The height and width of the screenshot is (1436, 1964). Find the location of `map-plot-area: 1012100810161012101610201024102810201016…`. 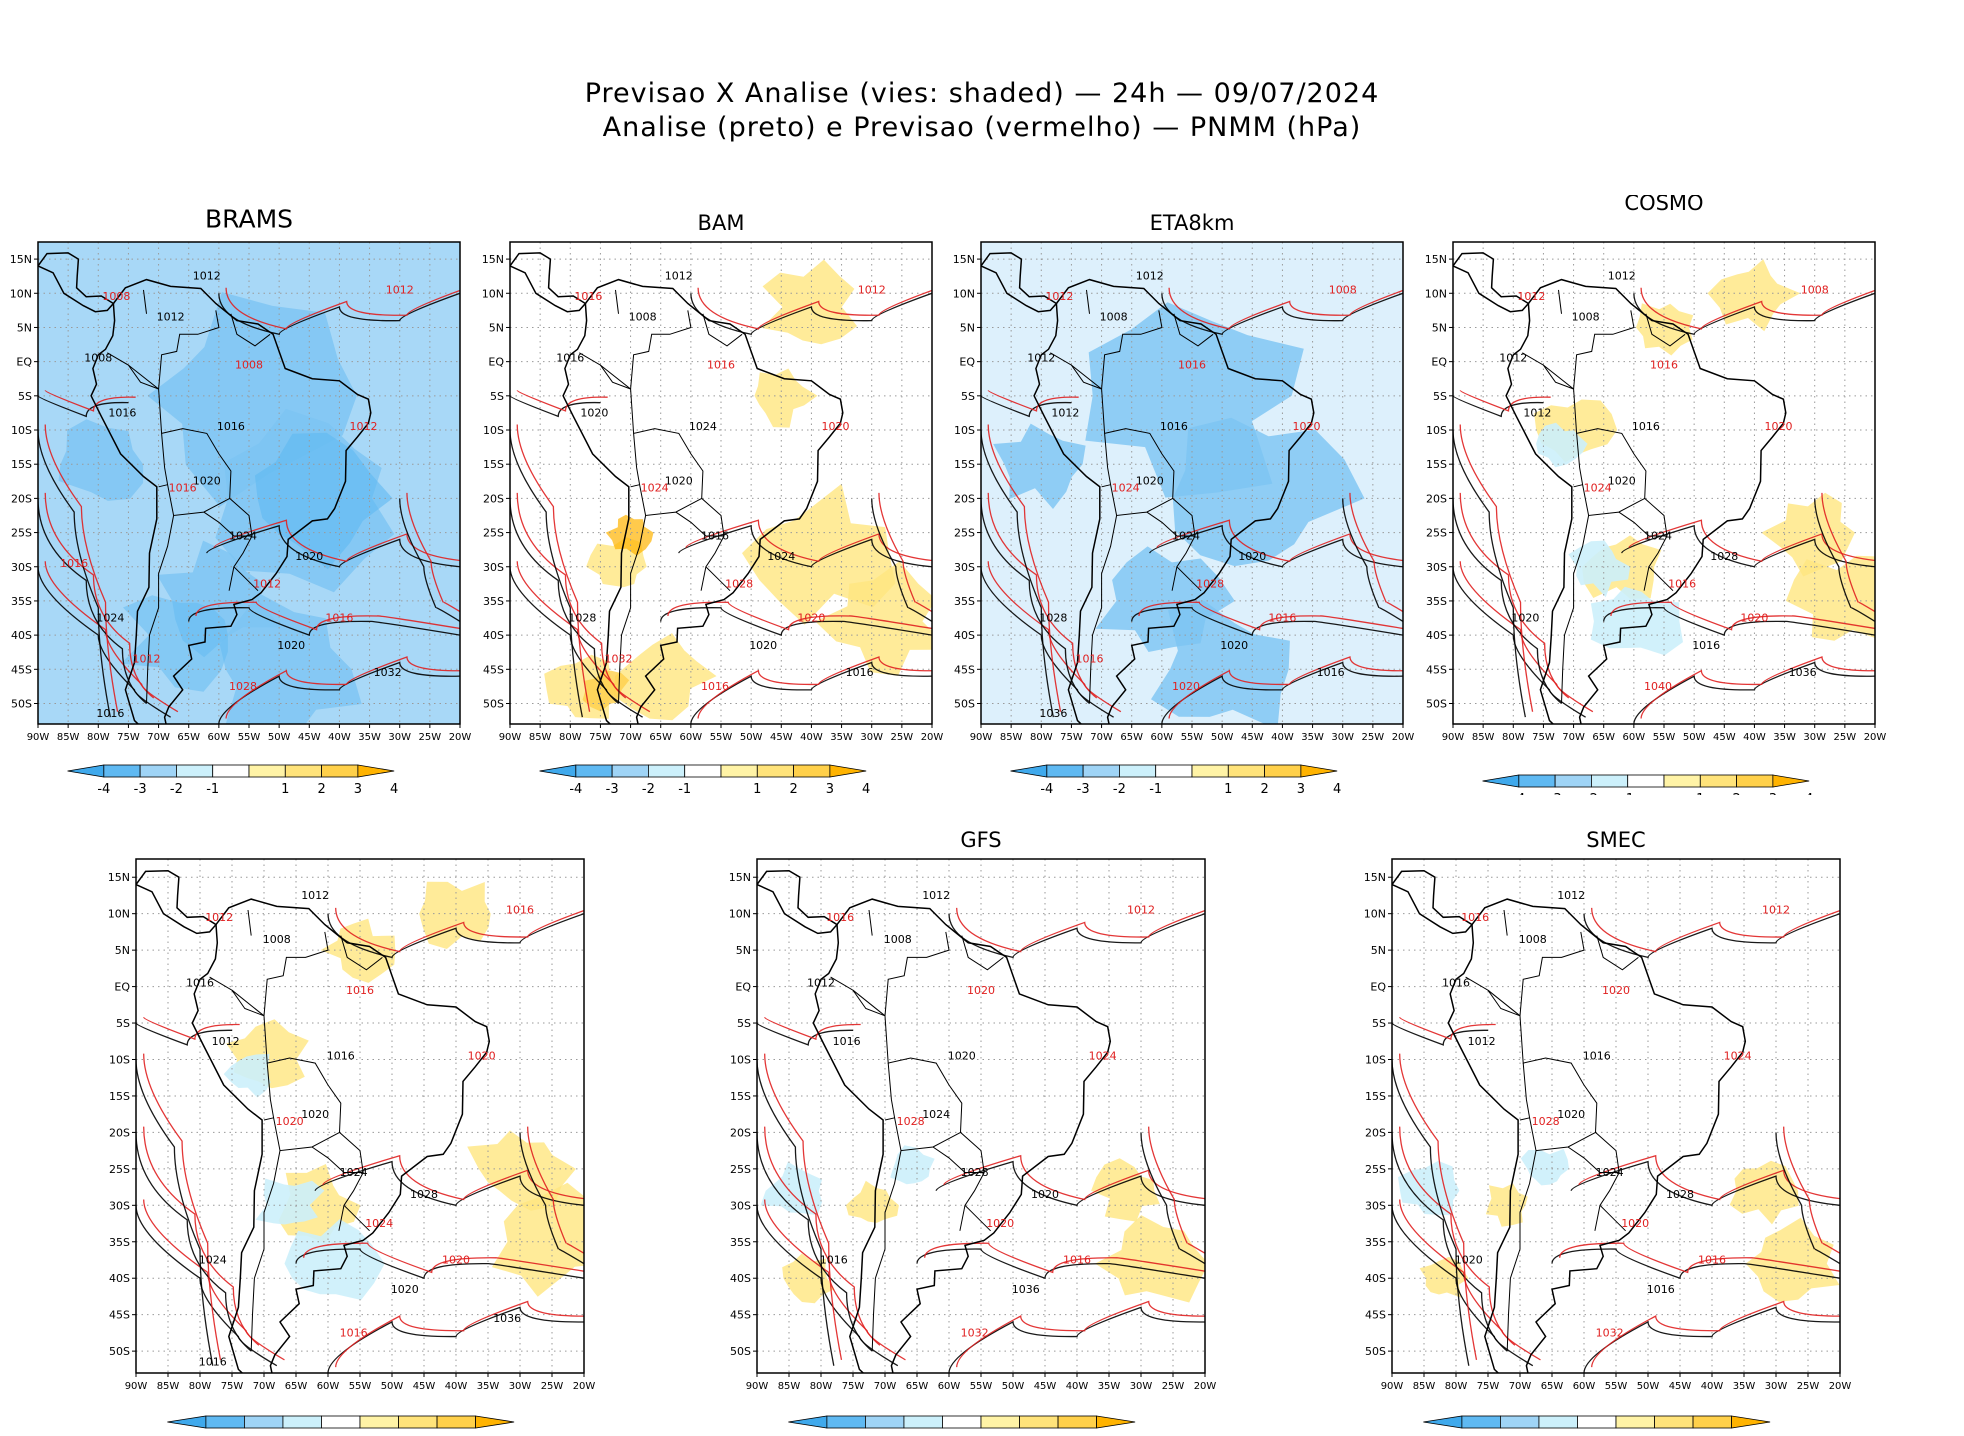

map-plot-area: 1012100810161012101610201024102810201016… is located at coordinates (1616, 1116).